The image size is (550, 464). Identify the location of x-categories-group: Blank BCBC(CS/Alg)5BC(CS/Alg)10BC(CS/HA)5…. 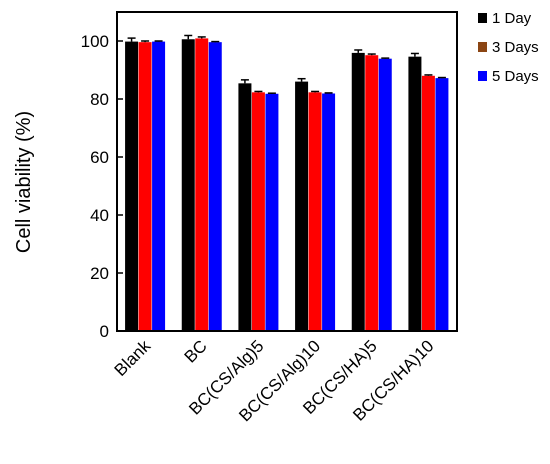
(274, 380).